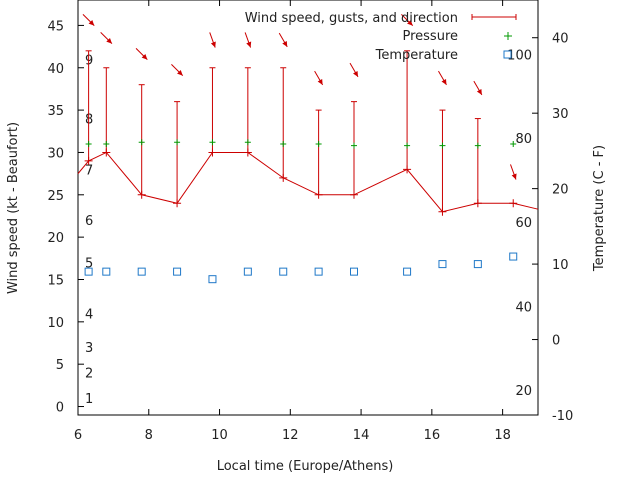  Describe the element at coordinates (513, 203) in the screenshot. I see `wind-point` at that location.